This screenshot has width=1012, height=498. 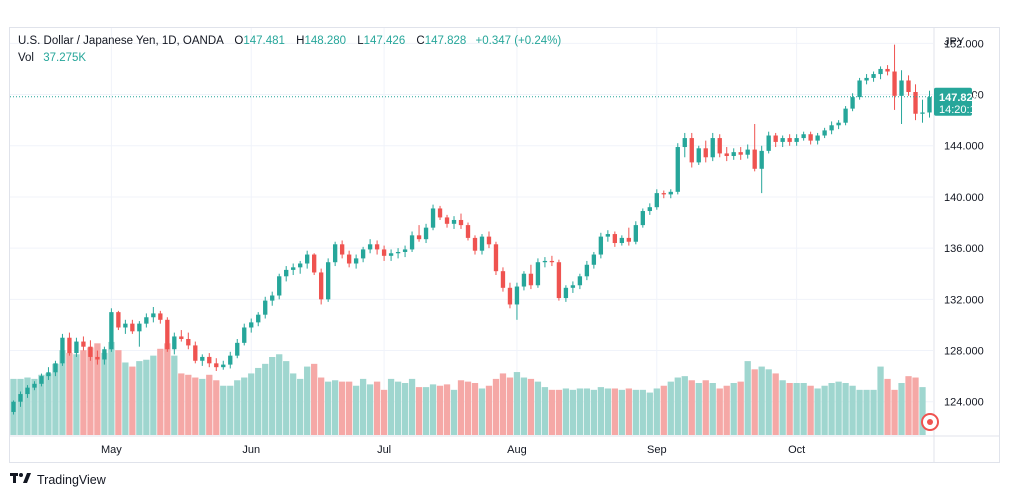 What do you see at coordinates (517, 450) in the screenshot?
I see `x-tick-label: Aug` at bounding box center [517, 450].